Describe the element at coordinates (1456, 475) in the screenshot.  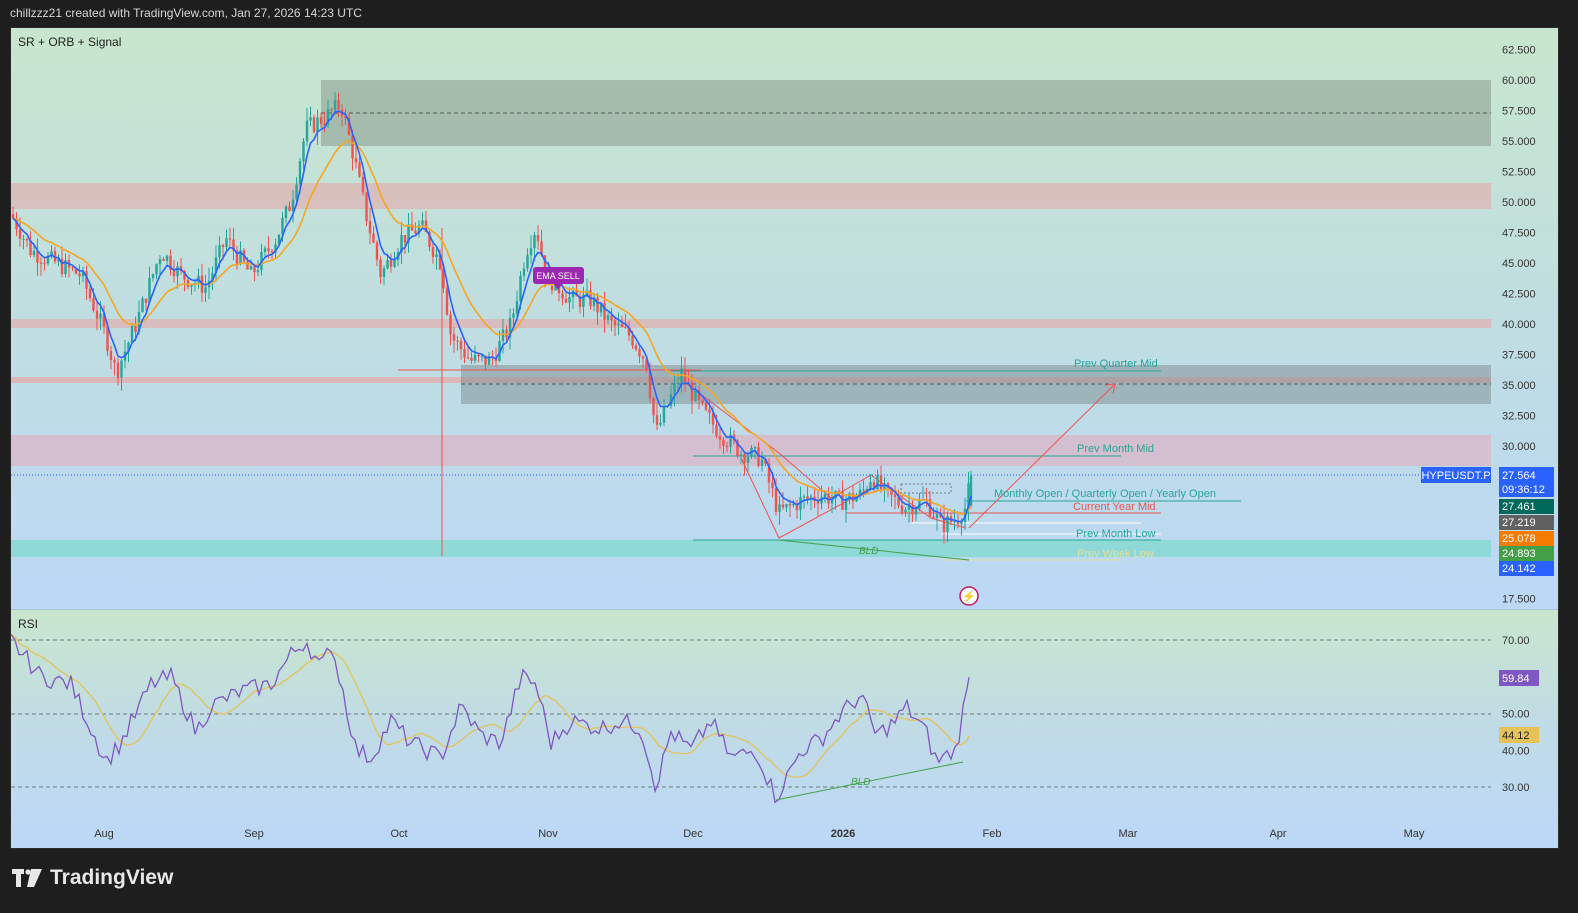
I see `symbol-tag: HYPEUSDT.P` at that location.